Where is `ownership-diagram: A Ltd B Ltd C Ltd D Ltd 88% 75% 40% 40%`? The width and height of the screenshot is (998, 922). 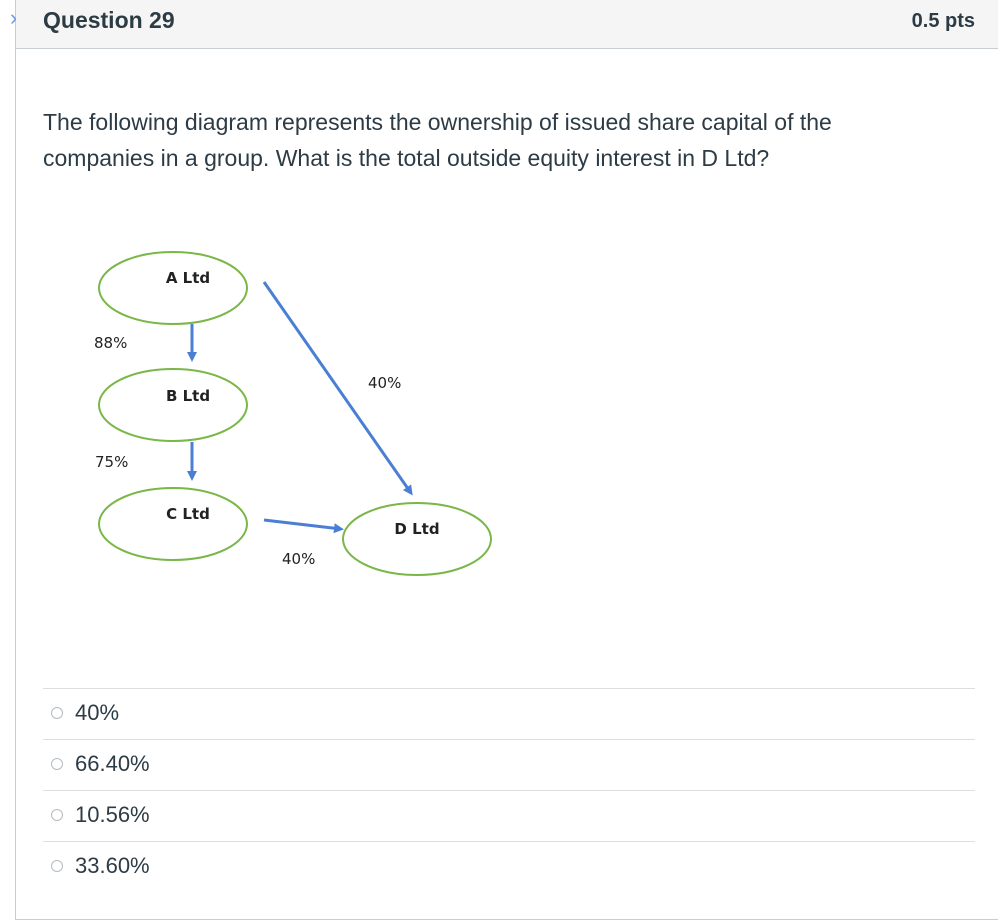
ownership-diagram: A Ltd B Ltd C Ltd D Ltd 88% 75% 40% 40% is located at coordinates (293, 413).